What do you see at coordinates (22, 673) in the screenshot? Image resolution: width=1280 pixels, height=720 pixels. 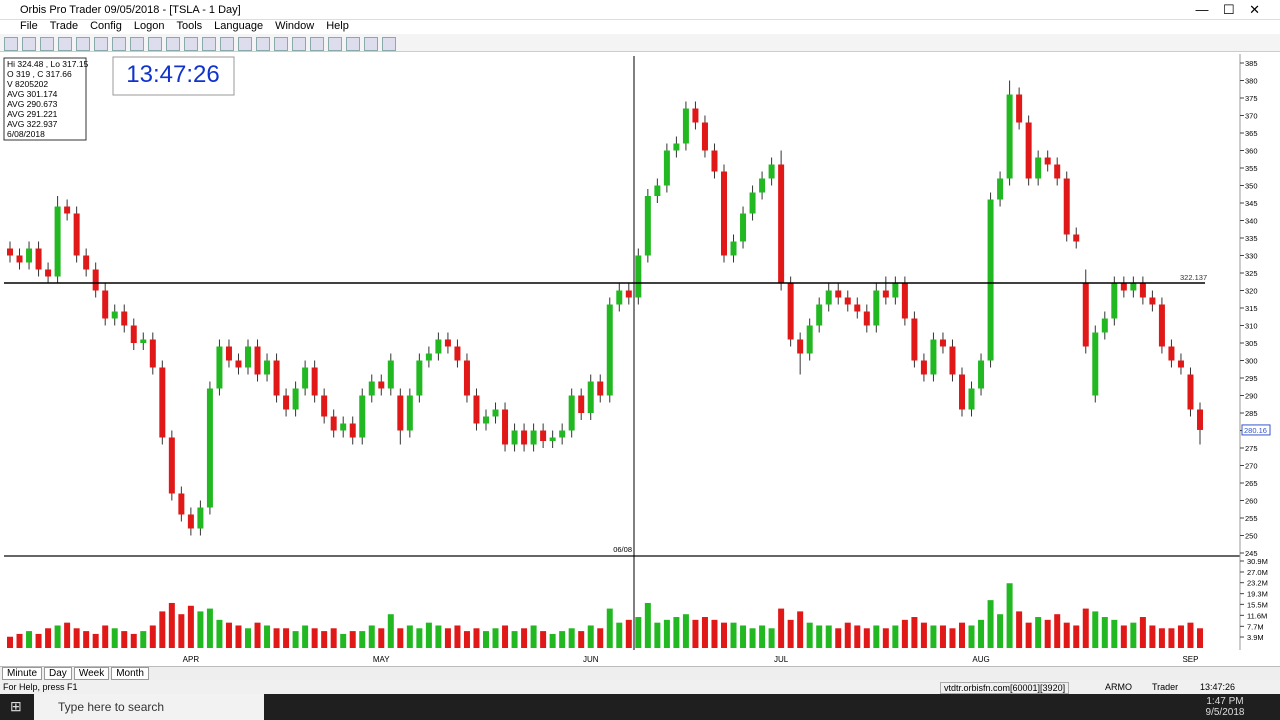 I see `period-tab: Minute` at bounding box center [22, 673].